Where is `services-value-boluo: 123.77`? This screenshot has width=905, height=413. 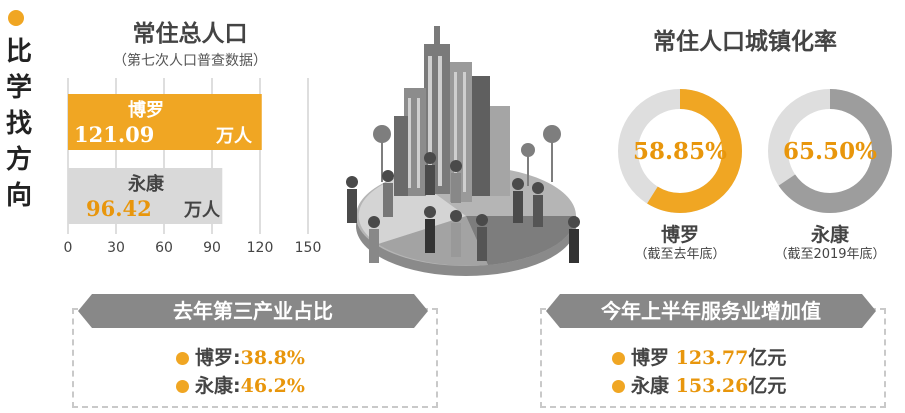
services-value-boluo: 123.77 is located at coordinates (712, 358).